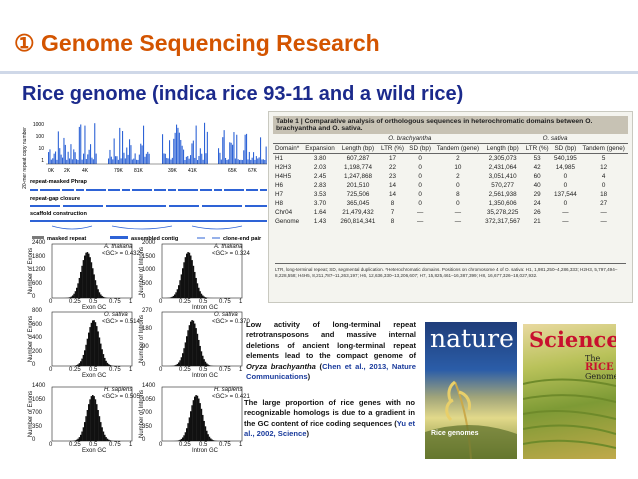 The image size is (638, 479). Describe the element at coordinates (455, 433) in the screenshot. I see `nature-cover-caption: Rice genomes` at that location.